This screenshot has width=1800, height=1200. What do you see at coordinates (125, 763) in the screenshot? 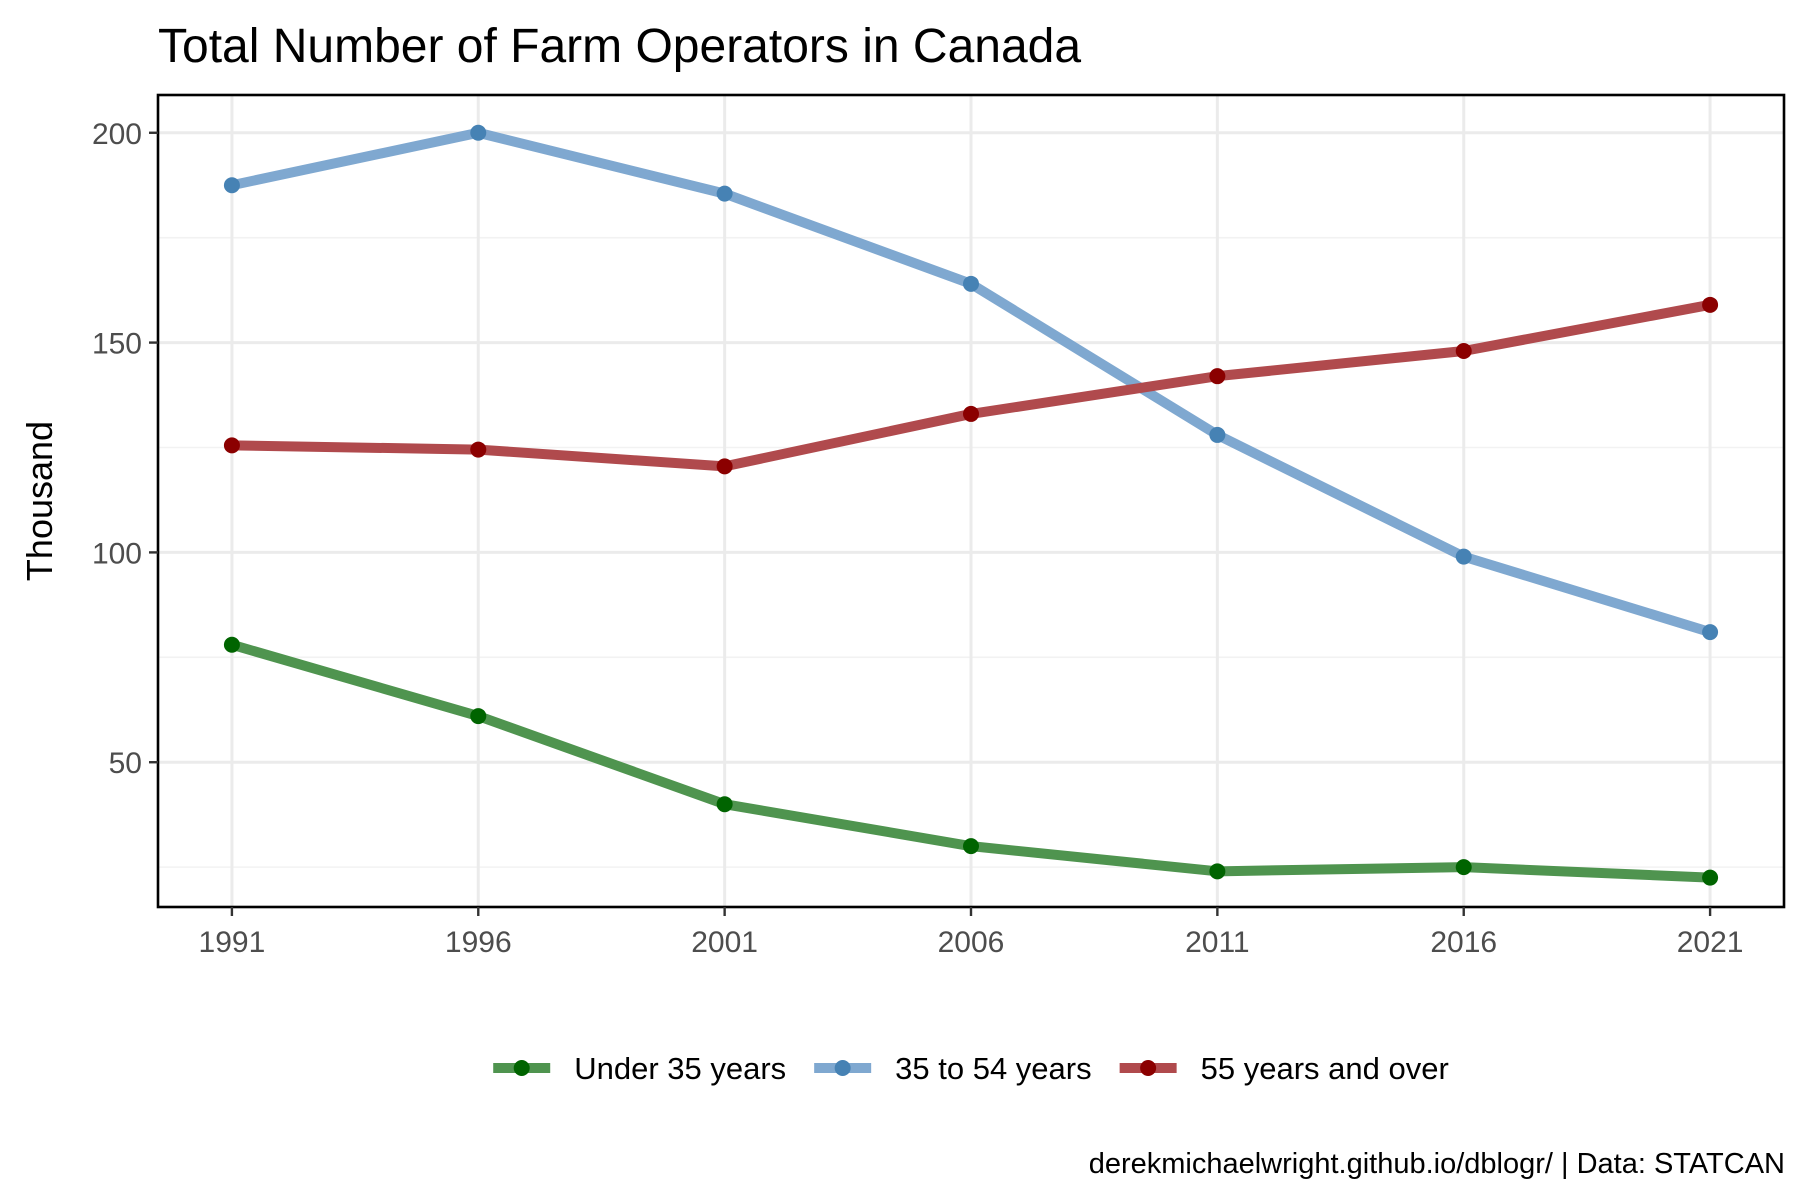
I see `y-tick-label: 50` at bounding box center [125, 763].